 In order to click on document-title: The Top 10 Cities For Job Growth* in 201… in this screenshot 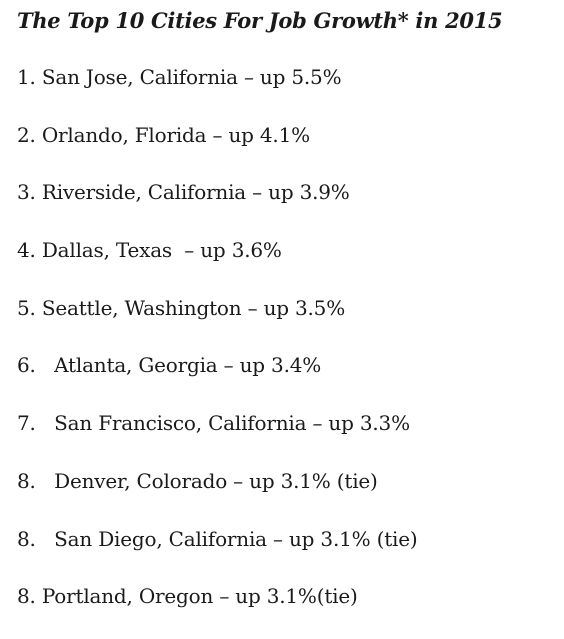, I will do `click(260, 20)`.